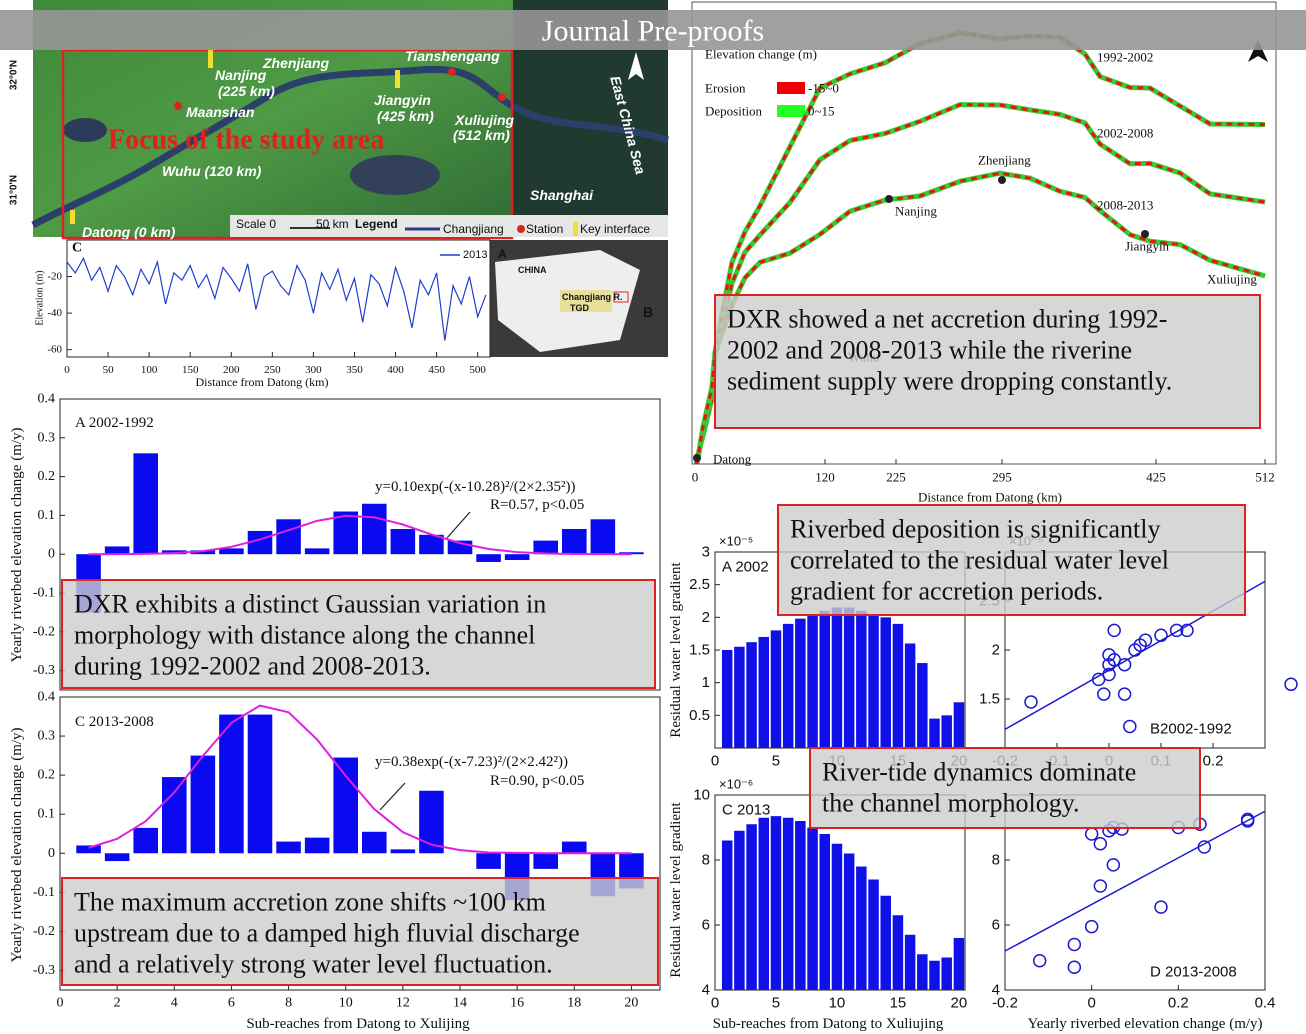  I want to click on x-tick-label: -0.2, so click(1005, 1003).